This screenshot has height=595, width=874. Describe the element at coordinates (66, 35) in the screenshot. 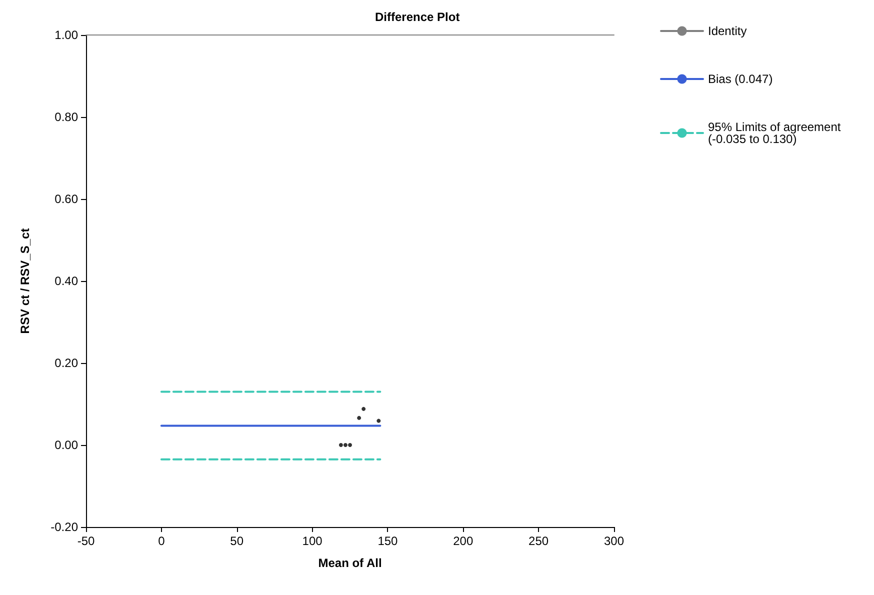

I see `y-tick-label: 1.00` at that location.